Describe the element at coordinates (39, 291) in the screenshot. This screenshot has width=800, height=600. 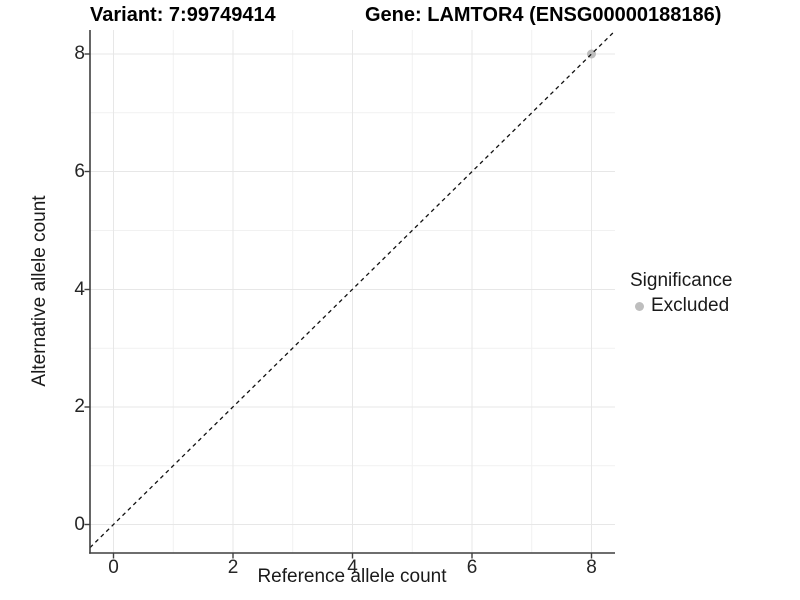
I see `y-axis-title: Alternative allele count` at that location.